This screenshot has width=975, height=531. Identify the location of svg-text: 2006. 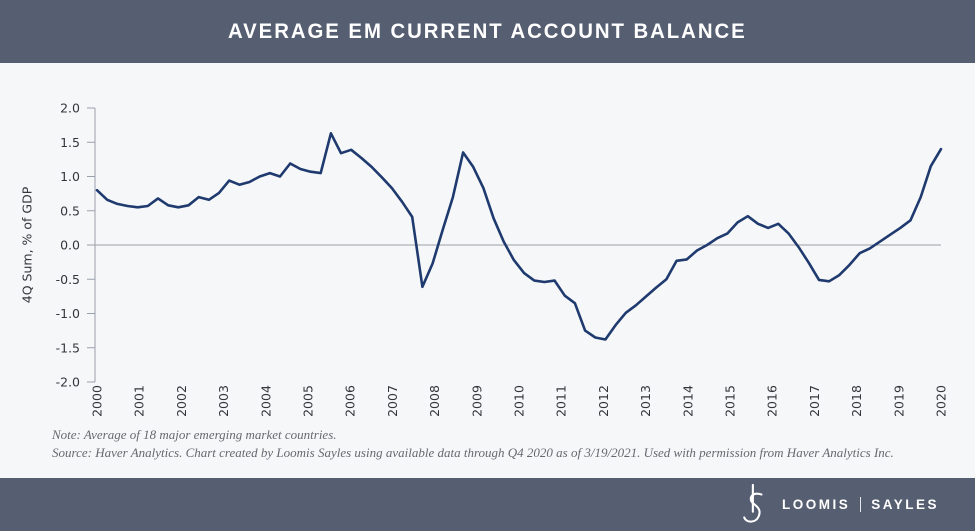
(350, 401).